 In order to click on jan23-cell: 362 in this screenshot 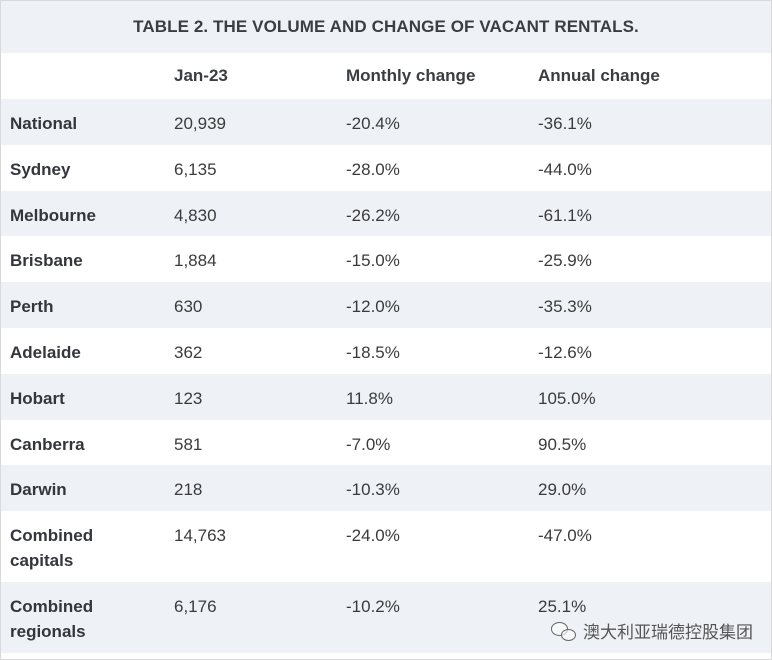, I will do `click(251, 350)`.